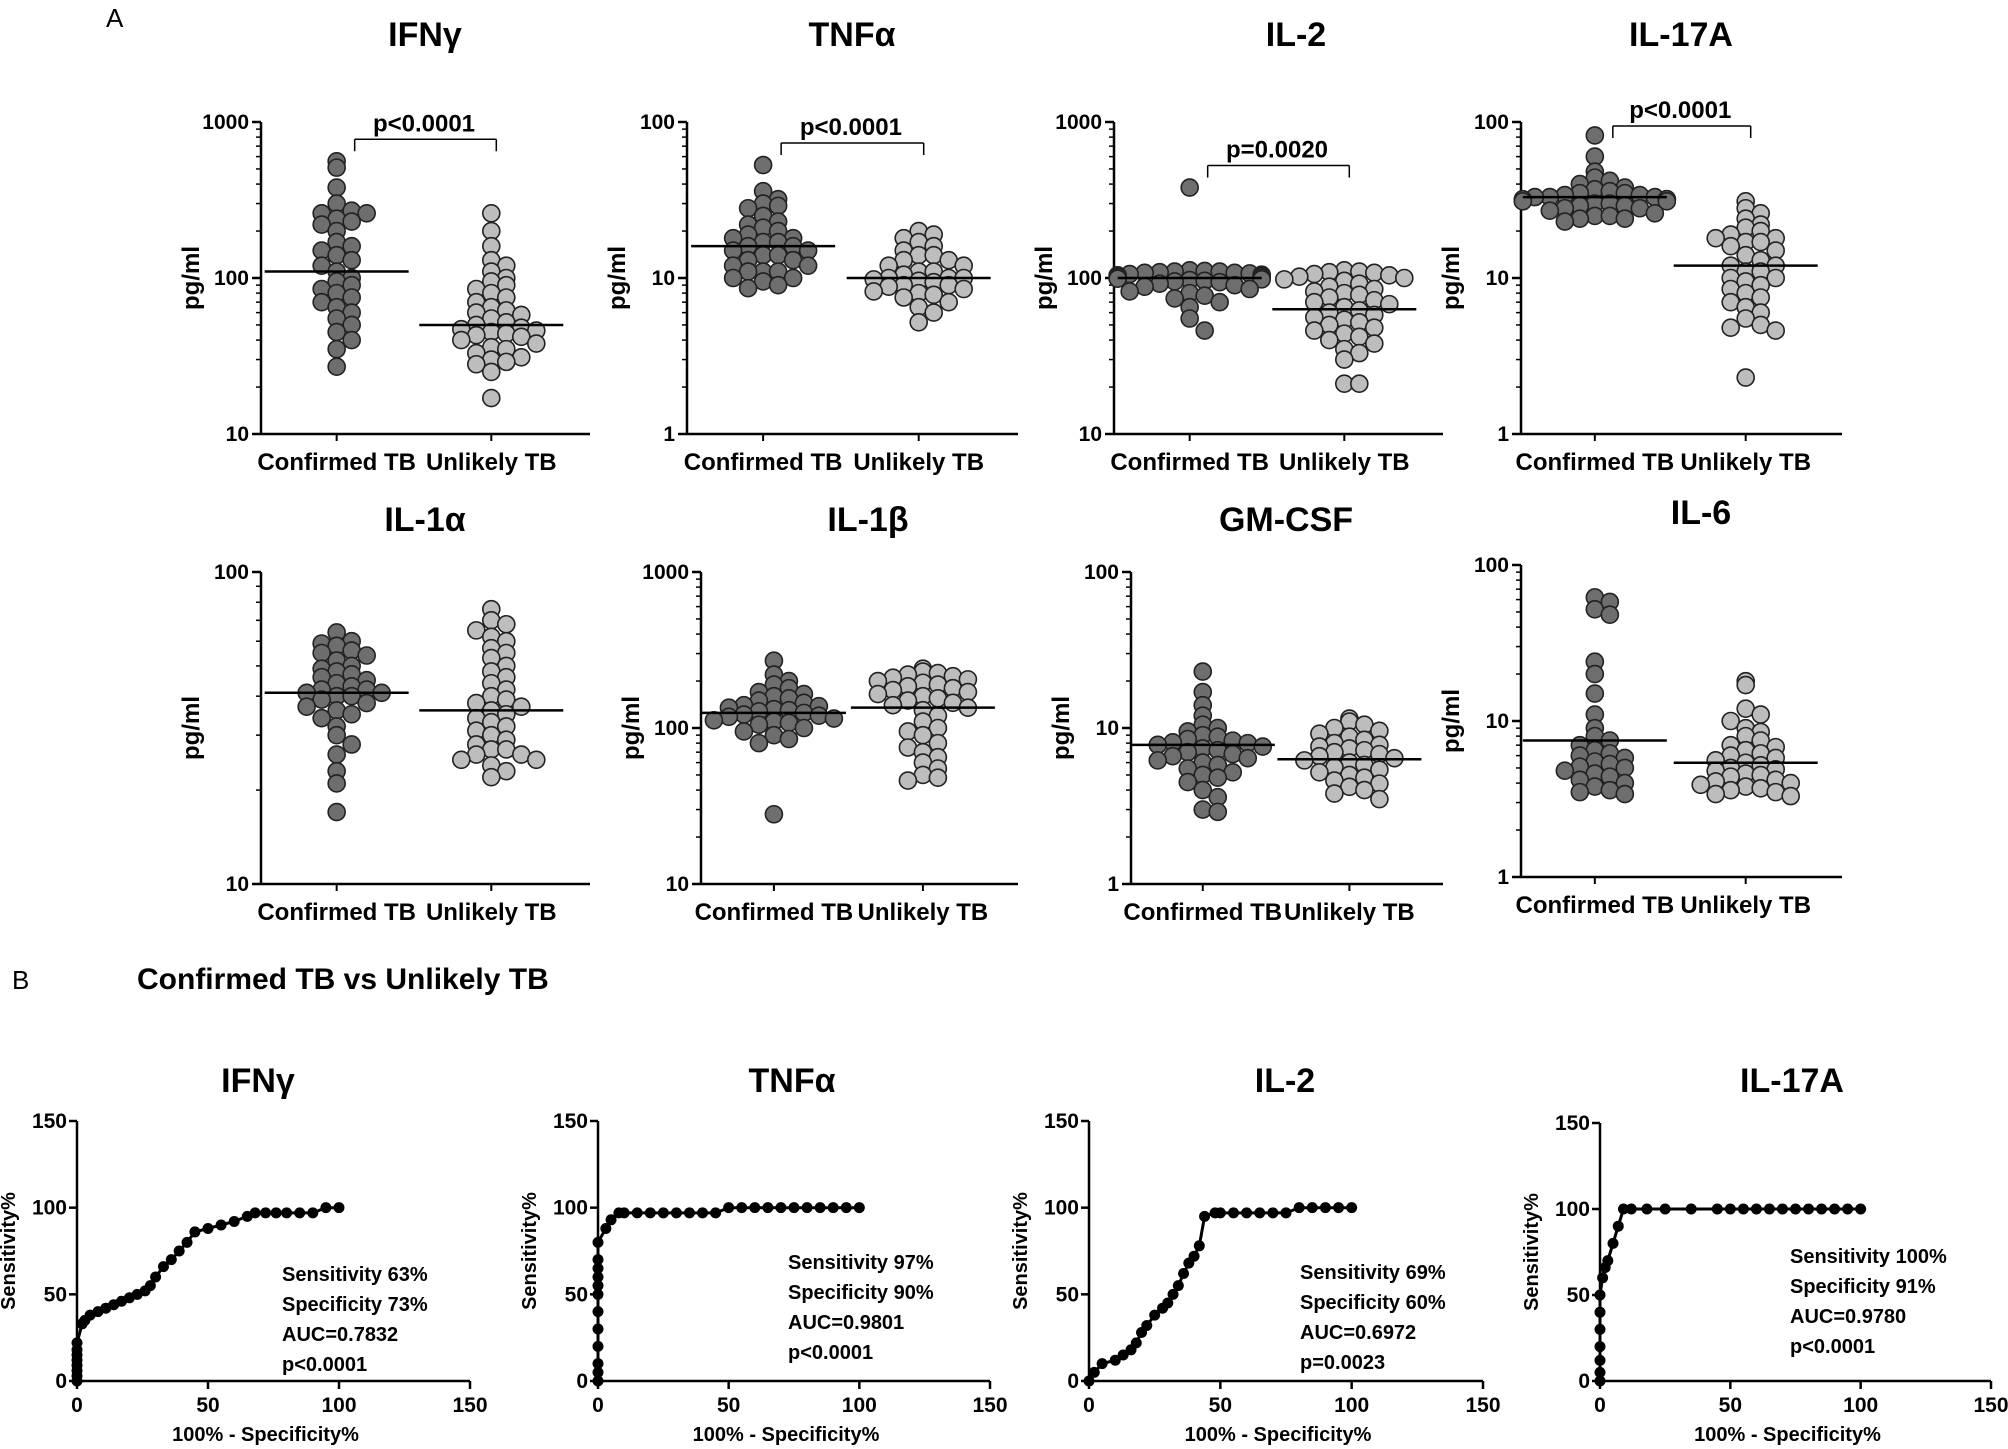 The width and height of the screenshot is (2008, 1449). Describe the element at coordinates (846, 1323) in the screenshot. I see `roc-stat-line: AUC=0.9801` at that location.